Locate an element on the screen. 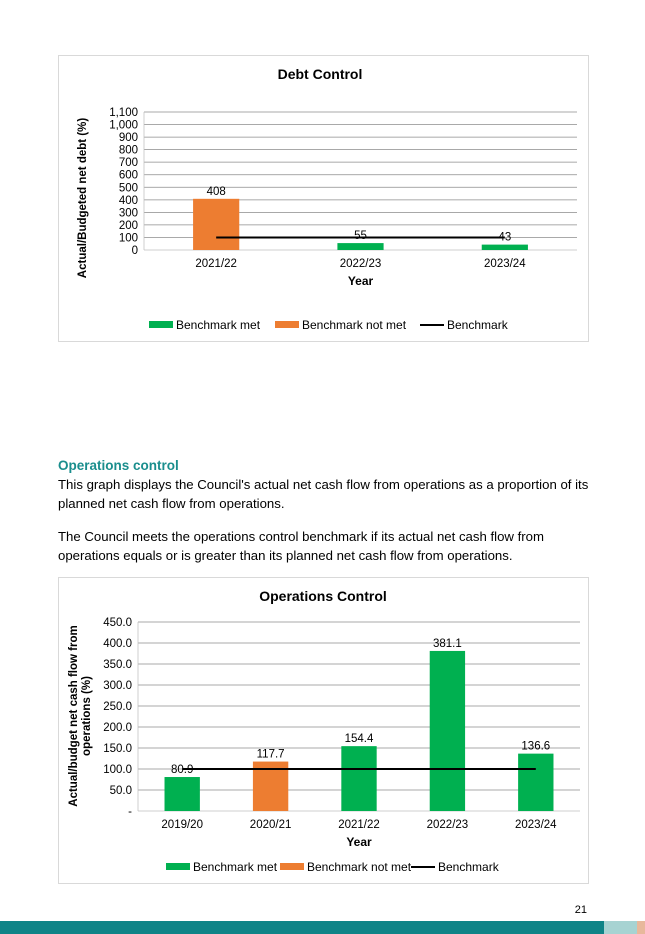 This screenshot has width=645, height=934. footer-stripe-main is located at coordinates (302, 927).